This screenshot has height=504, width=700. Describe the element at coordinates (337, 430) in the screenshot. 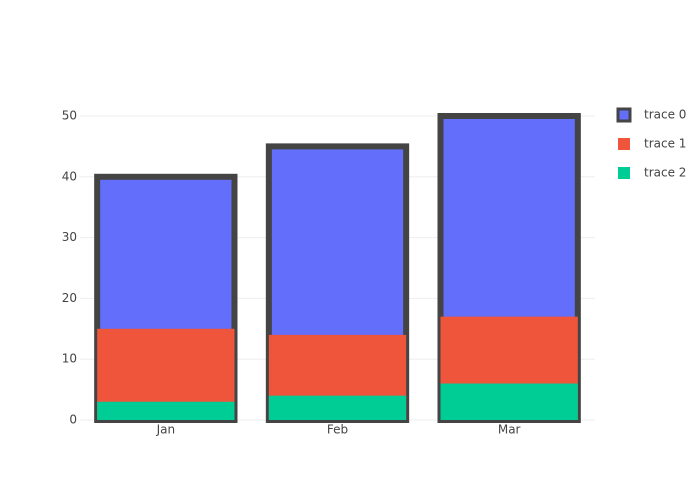

I see `x-tick-label: Feb` at that location.